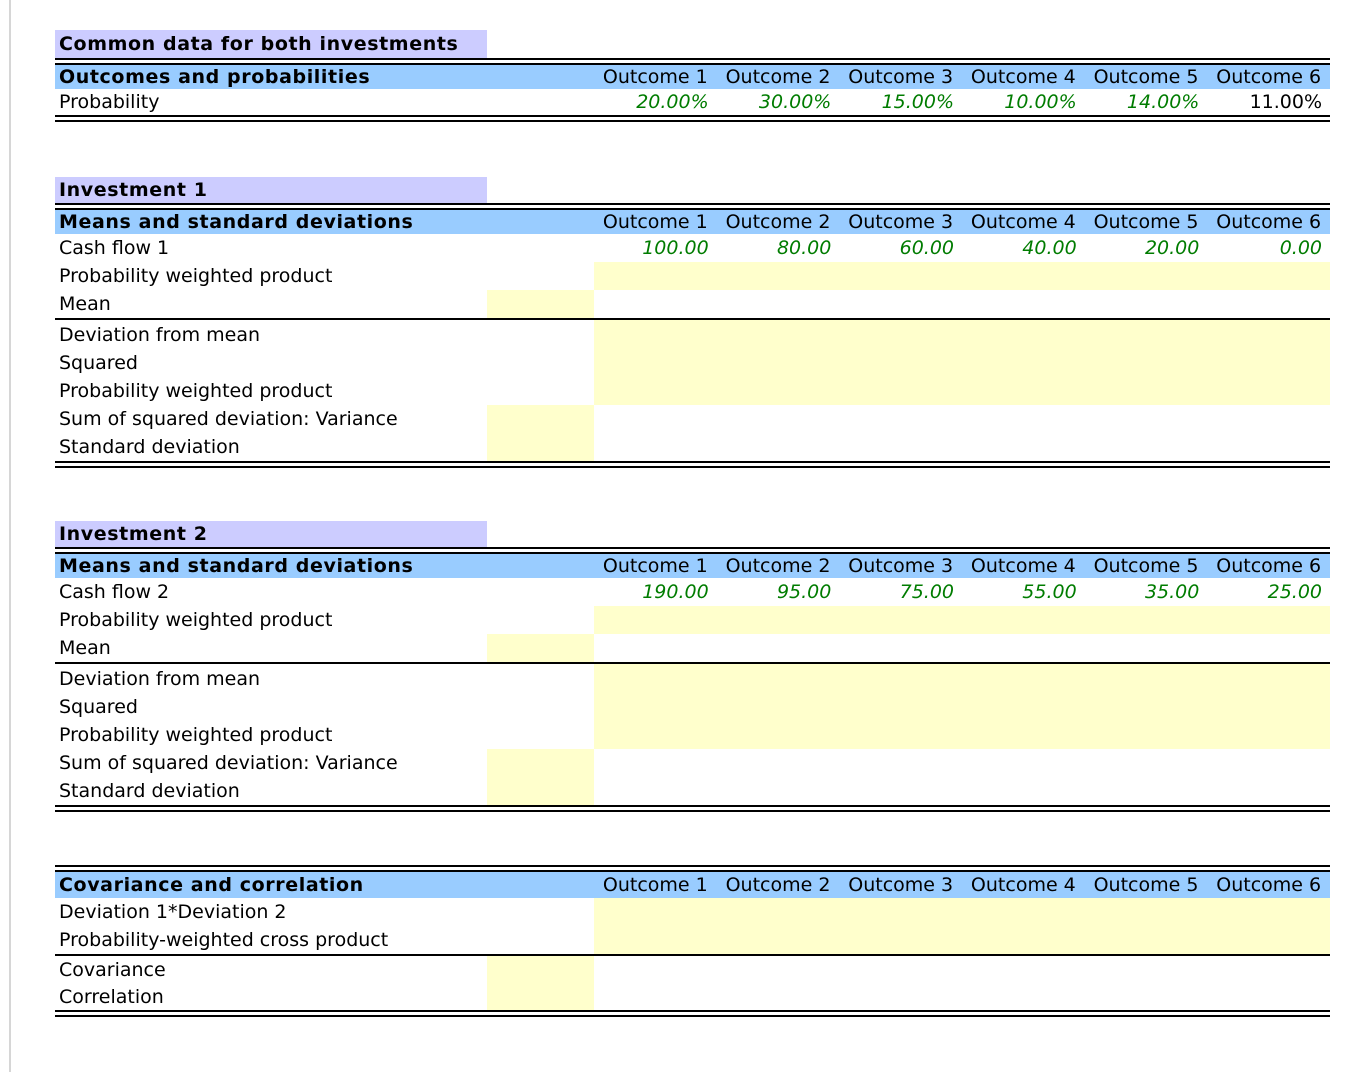 Image resolution: width=1370 pixels, height=1072 pixels. What do you see at coordinates (927, 248) in the screenshot?
I see `cell-cash-flow-1-3: 60.00` at bounding box center [927, 248].